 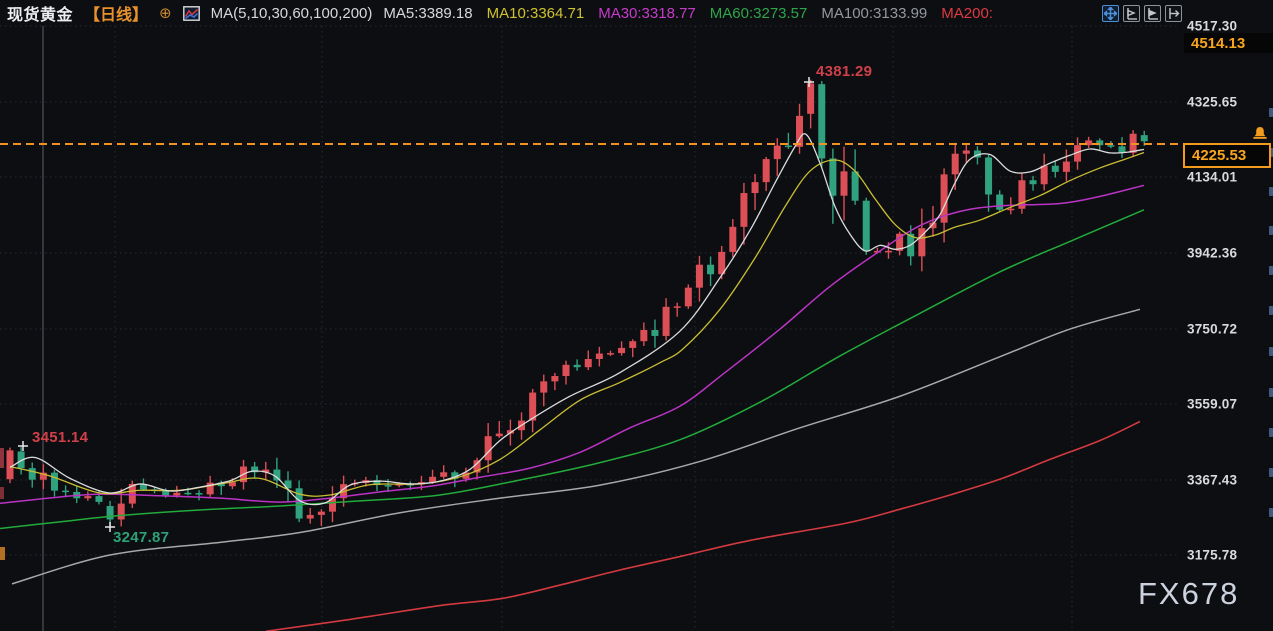 I want to click on chart-toolbar, so click(x=1142, y=13).